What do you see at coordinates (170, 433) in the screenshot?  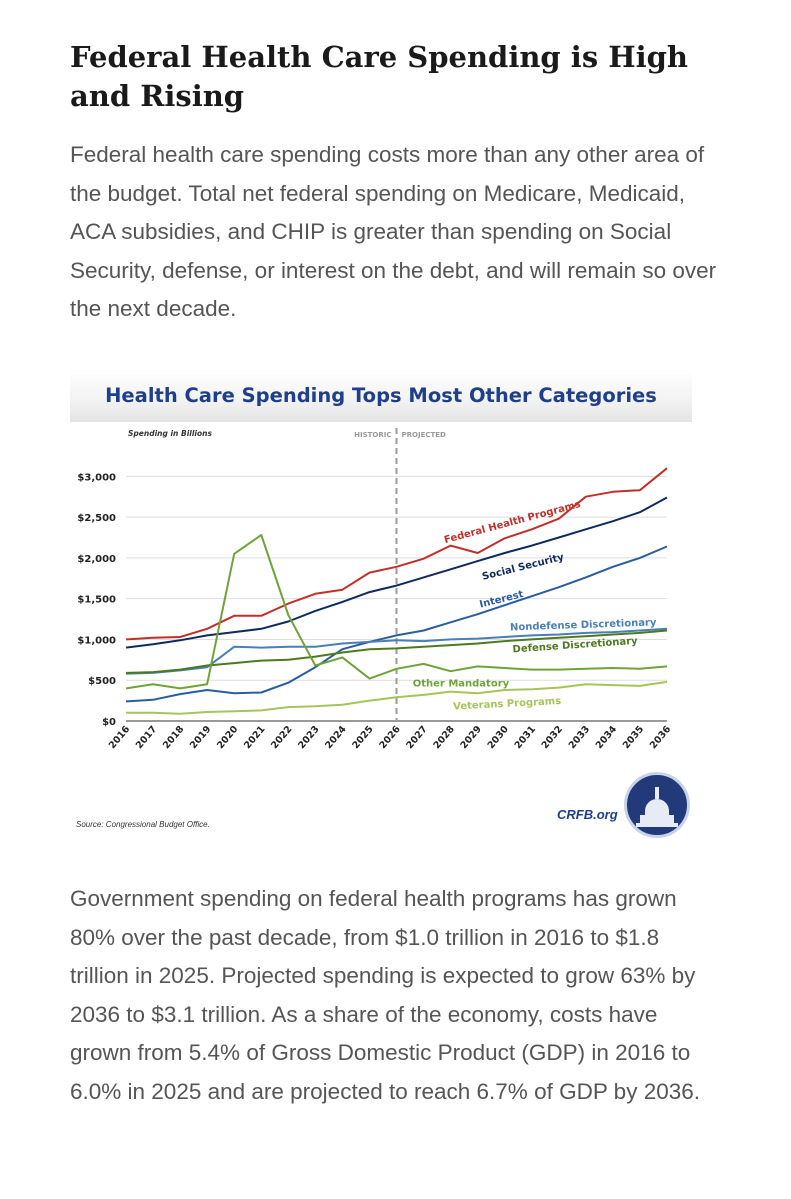 I see `y-axis-label: Spending in Billions` at bounding box center [170, 433].